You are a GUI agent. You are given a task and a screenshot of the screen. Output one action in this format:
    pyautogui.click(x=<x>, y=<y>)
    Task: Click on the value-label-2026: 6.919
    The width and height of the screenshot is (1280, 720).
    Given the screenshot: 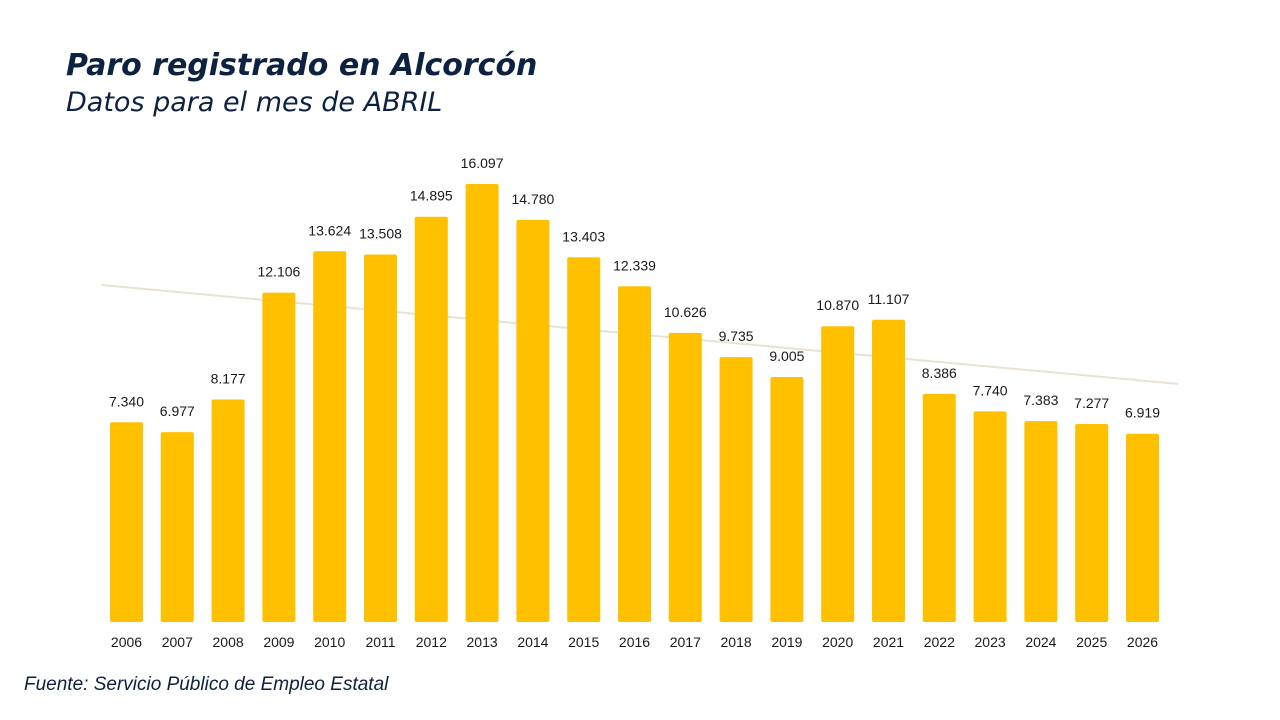 What is the action you would take?
    pyautogui.click(x=1142, y=413)
    